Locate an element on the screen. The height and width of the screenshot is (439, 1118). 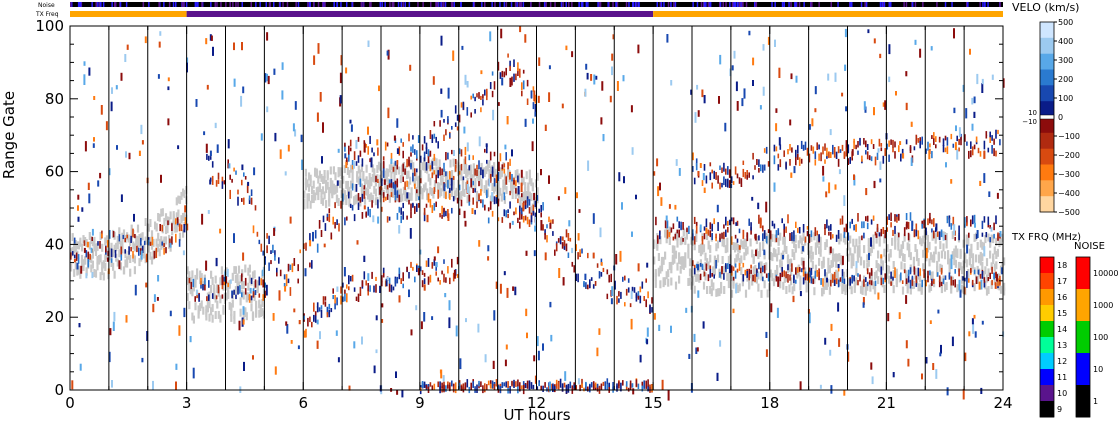
txfreq-strip-segment is located at coordinates (128, 14).